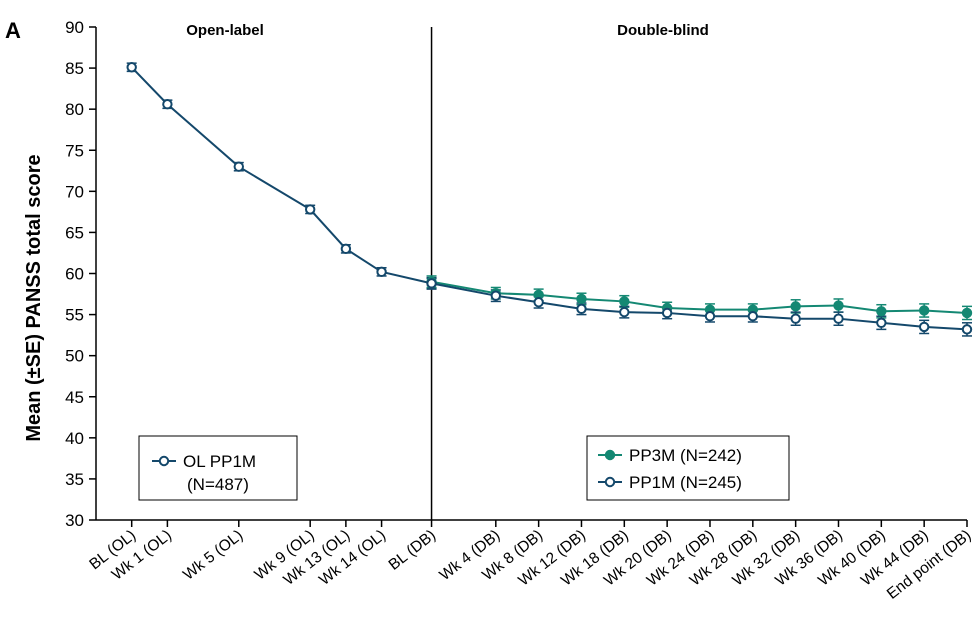 The width and height of the screenshot is (973, 643). I want to click on y-tick-label: 75, so click(74, 150).